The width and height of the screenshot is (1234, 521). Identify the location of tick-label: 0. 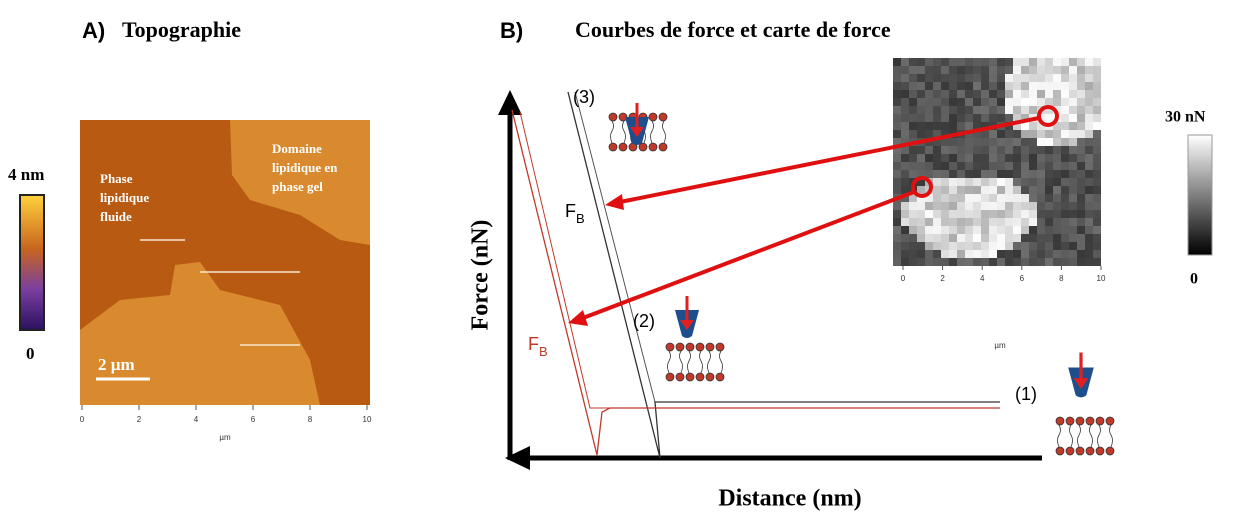
(903, 278).